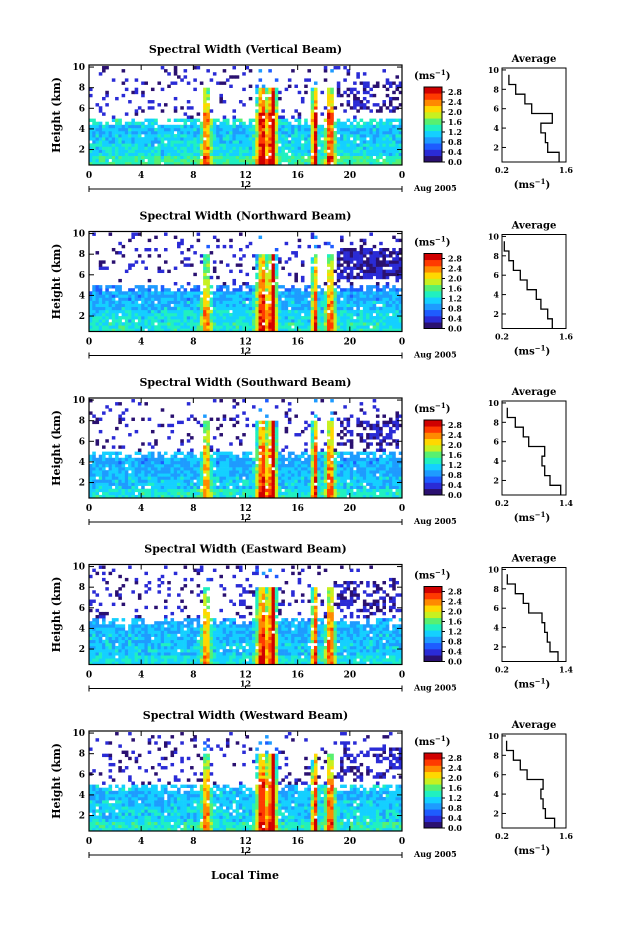 This screenshot has height=929, width=623. Describe the element at coordinates (82, 255) in the screenshot. I see `y-tick-label: 8` at that location.